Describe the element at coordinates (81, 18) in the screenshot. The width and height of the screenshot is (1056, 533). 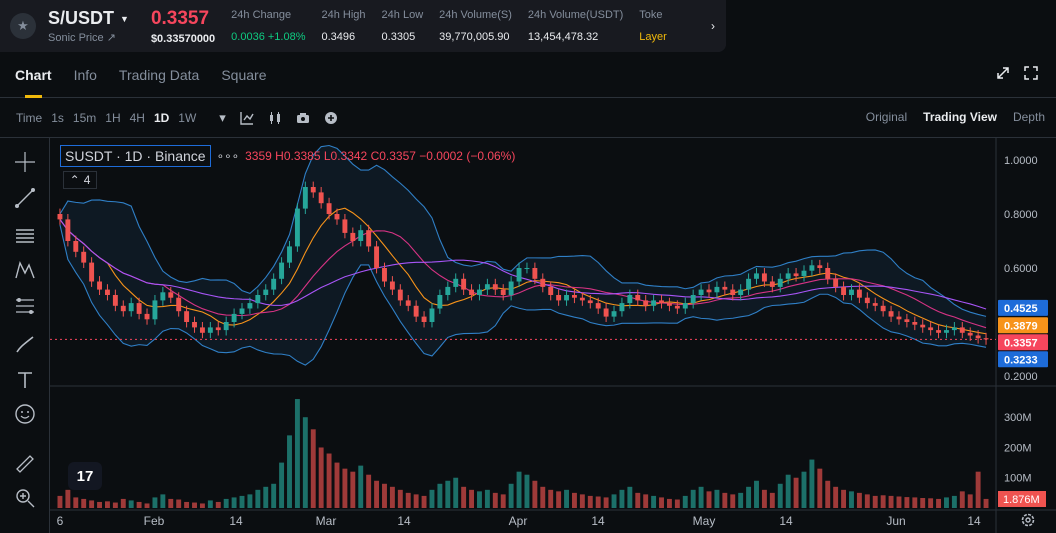
I see `pair-name: S/USDT` at that location.